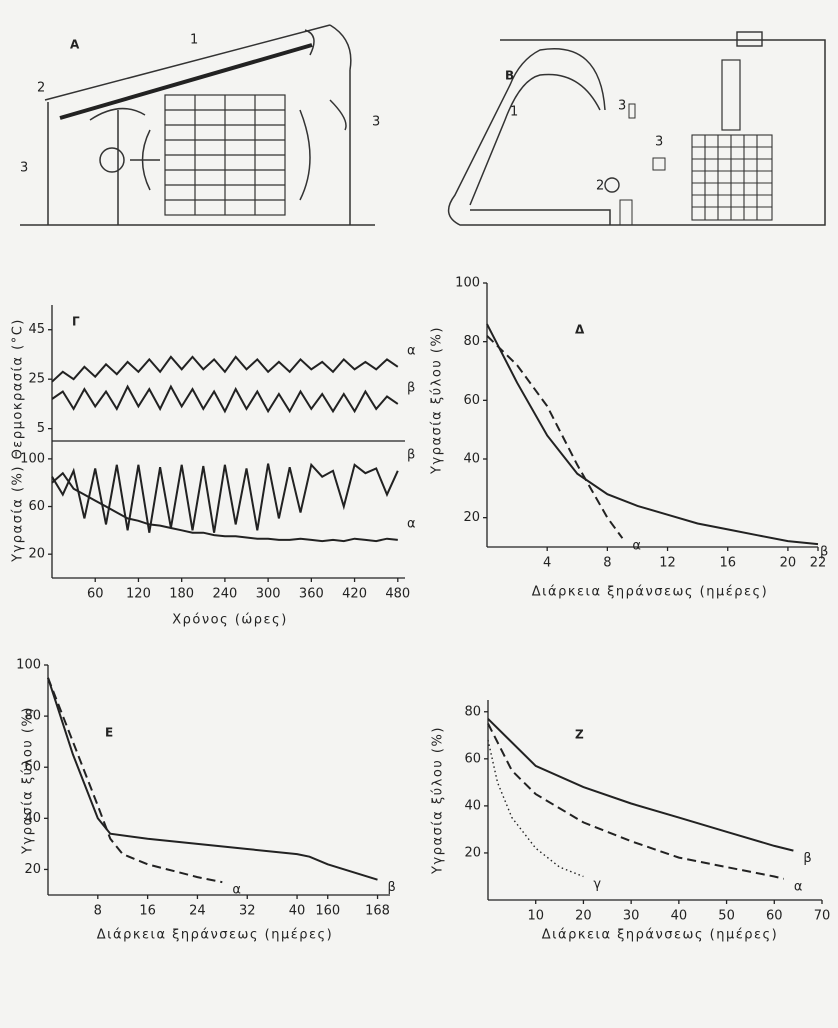 This screenshot has height=1028, width=838. What do you see at coordinates (76, 322) in the screenshot?
I see `chart-title: Γ` at bounding box center [76, 322].